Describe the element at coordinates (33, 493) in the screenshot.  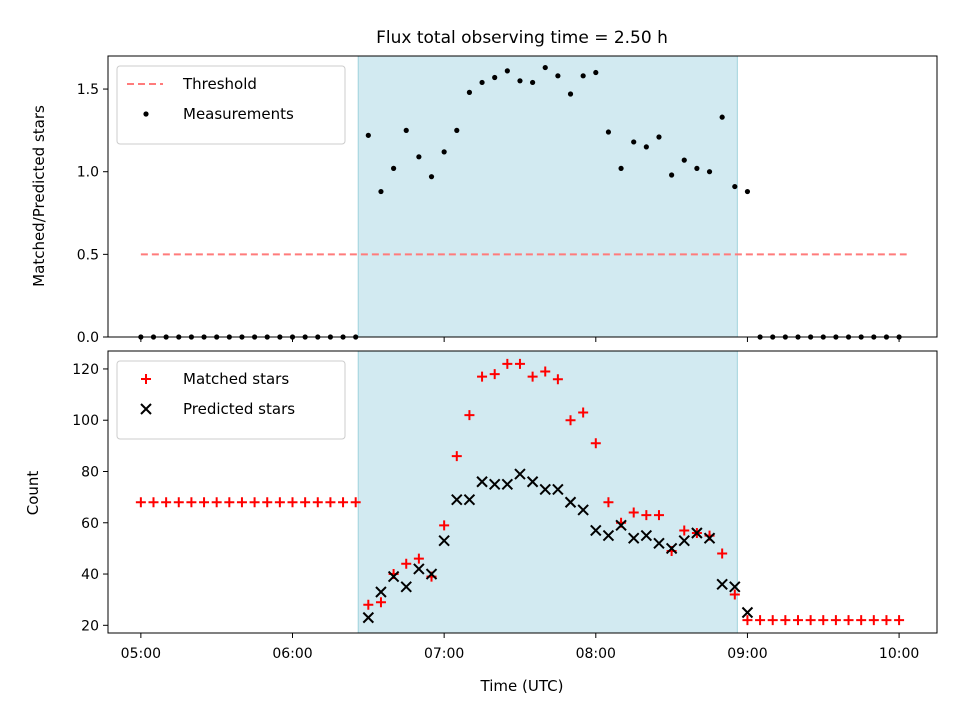
I see `count-y-axis-label: Count` at that location.